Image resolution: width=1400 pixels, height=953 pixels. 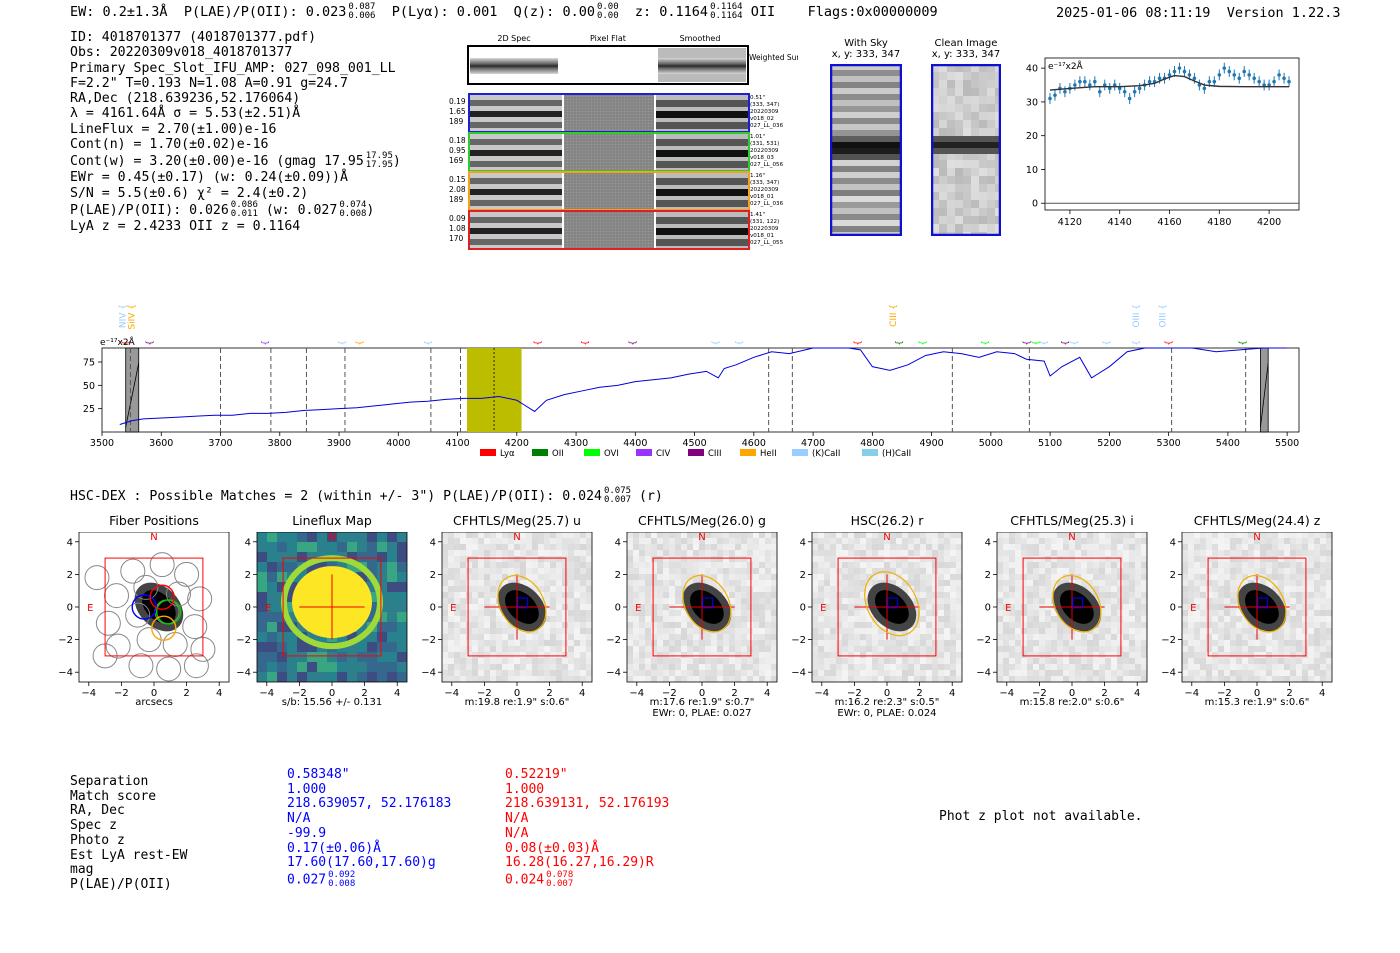 What do you see at coordinates (966, 43) in the screenshot?
I see `clean-image-title-text: Clean Image` at bounding box center [966, 43].